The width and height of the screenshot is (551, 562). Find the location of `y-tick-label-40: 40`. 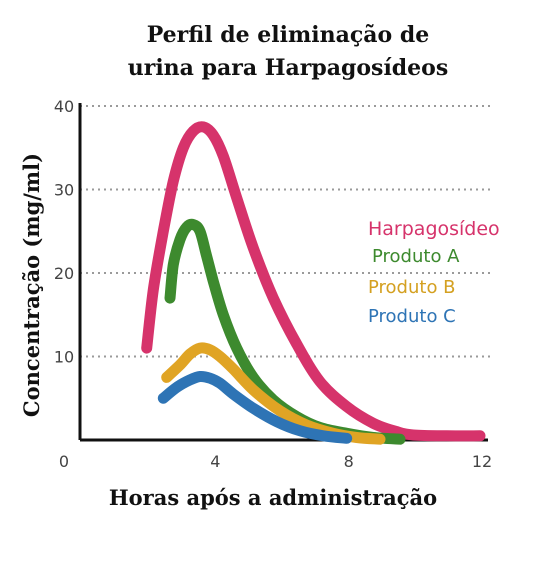

y-tick-label-40: 40 is located at coordinates (64, 106).